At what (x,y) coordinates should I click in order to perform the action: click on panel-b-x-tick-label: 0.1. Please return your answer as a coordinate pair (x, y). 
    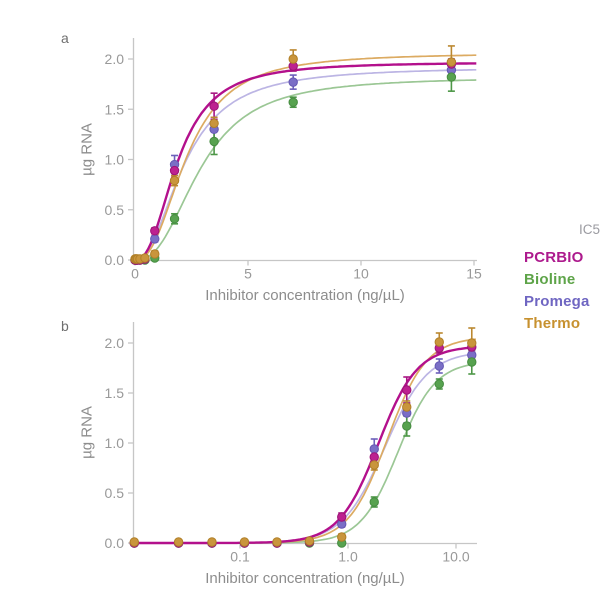
    Looking at the image, I should click on (240, 557).